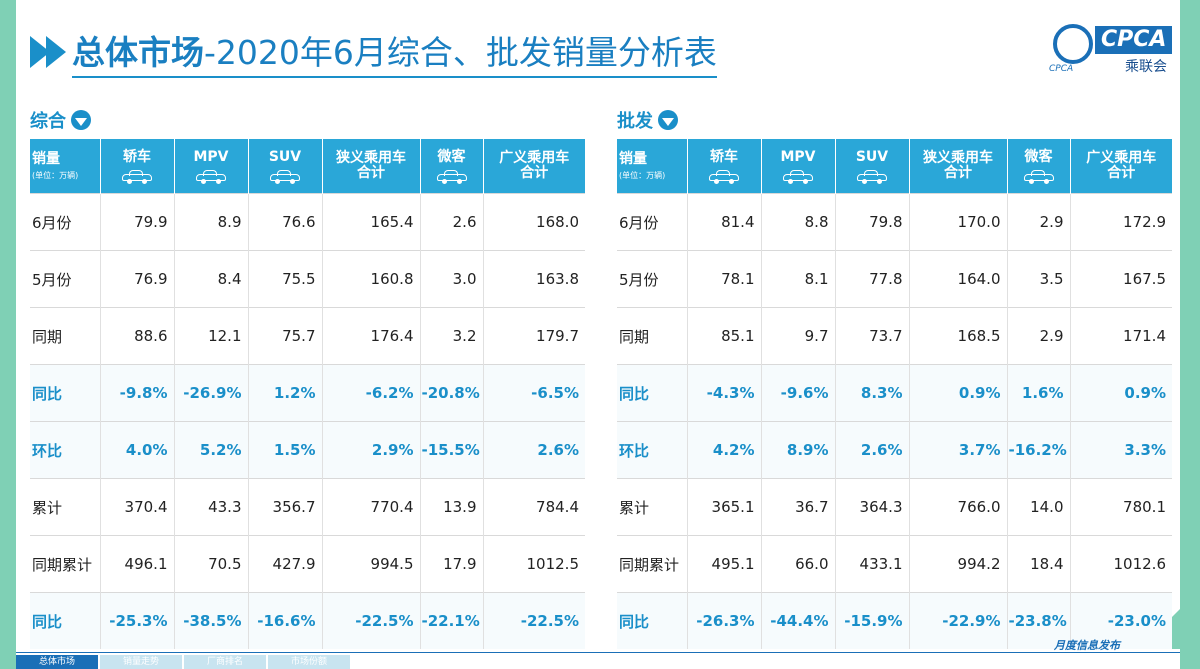 The width and height of the screenshot is (1200, 669). What do you see at coordinates (1121, 336) in the screenshot?
I see `table-cell: 171.4` at bounding box center [1121, 336].